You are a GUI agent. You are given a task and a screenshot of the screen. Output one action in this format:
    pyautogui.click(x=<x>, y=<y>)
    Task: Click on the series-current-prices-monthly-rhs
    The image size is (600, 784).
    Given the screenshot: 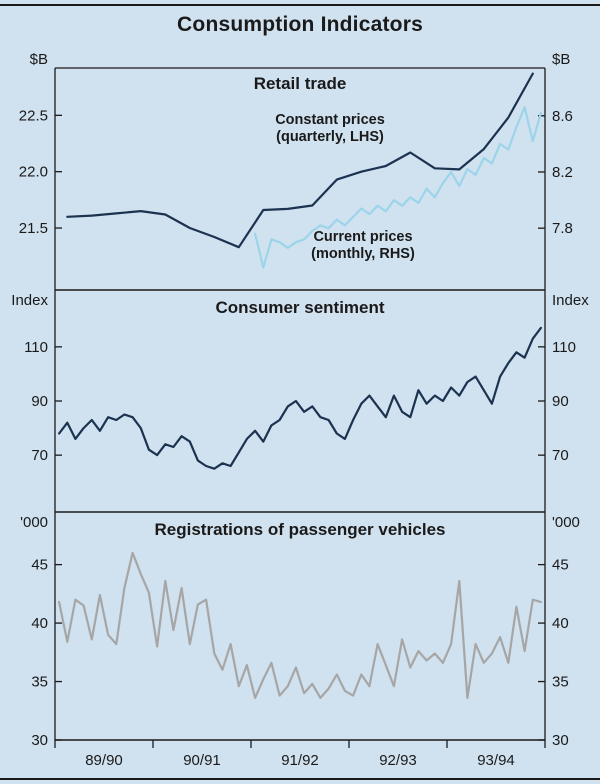 What is the action you would take?
    pyautogui.click(x=398, y=187)
    